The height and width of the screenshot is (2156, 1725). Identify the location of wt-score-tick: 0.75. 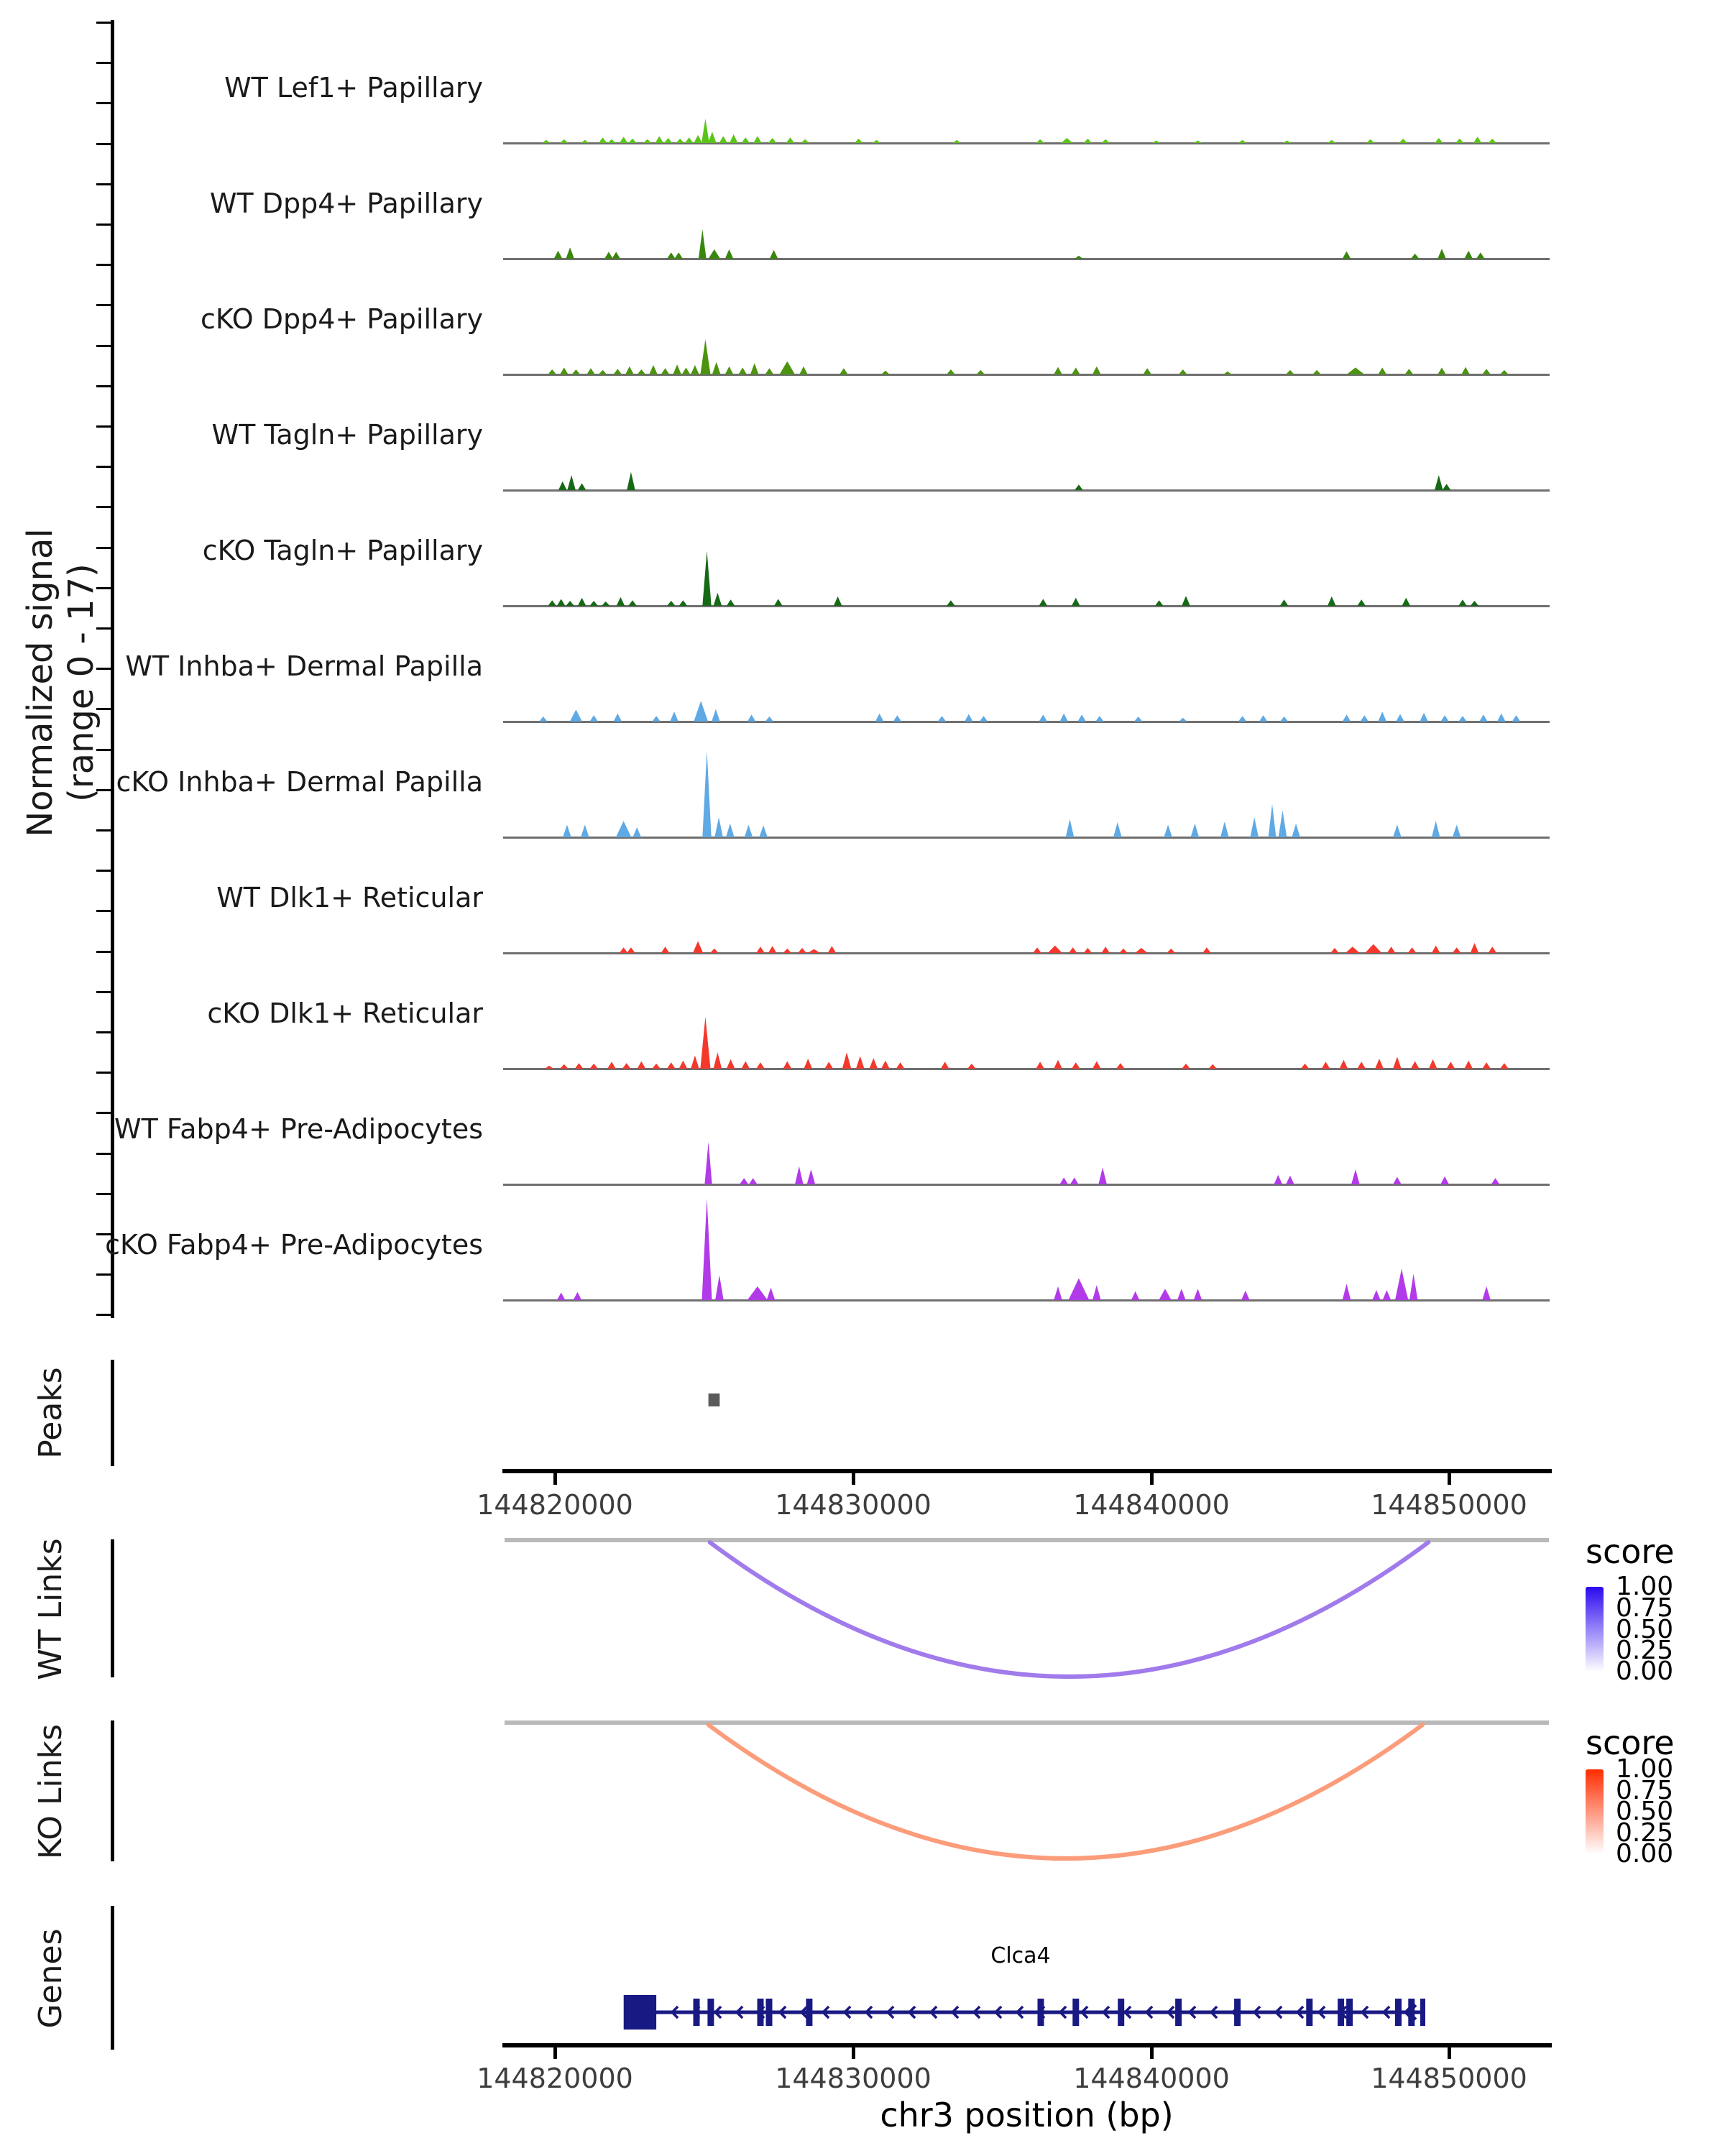
(1645, 1608).